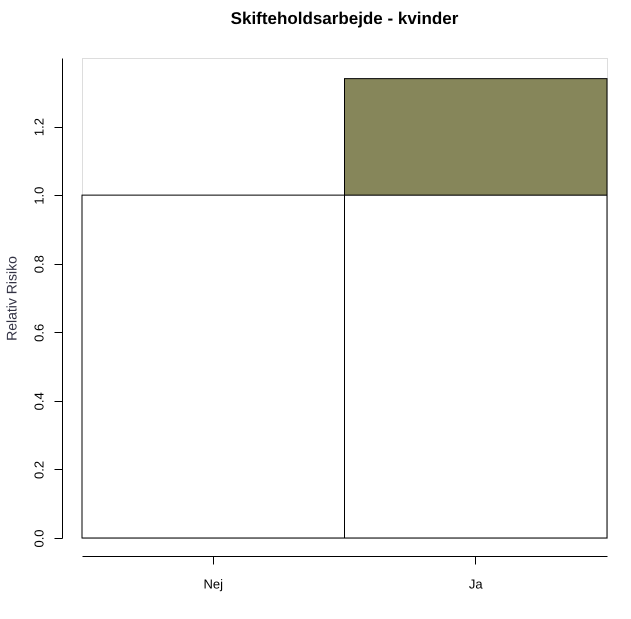  What do you see at coordinates (12, 298) in the screenshot?
I see `y-axis-title: Relativ Risiko` at bounding box center [12, 298].